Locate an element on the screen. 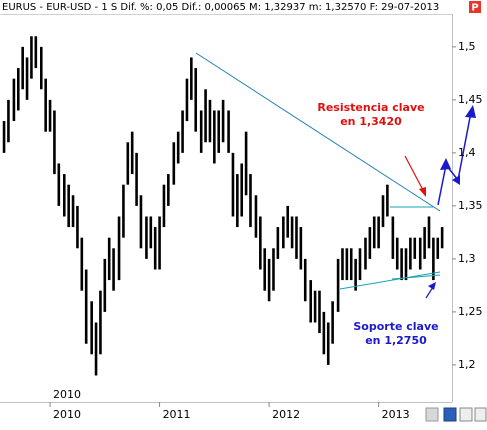  period-label: 2010 is located at coordinates (67, 394).